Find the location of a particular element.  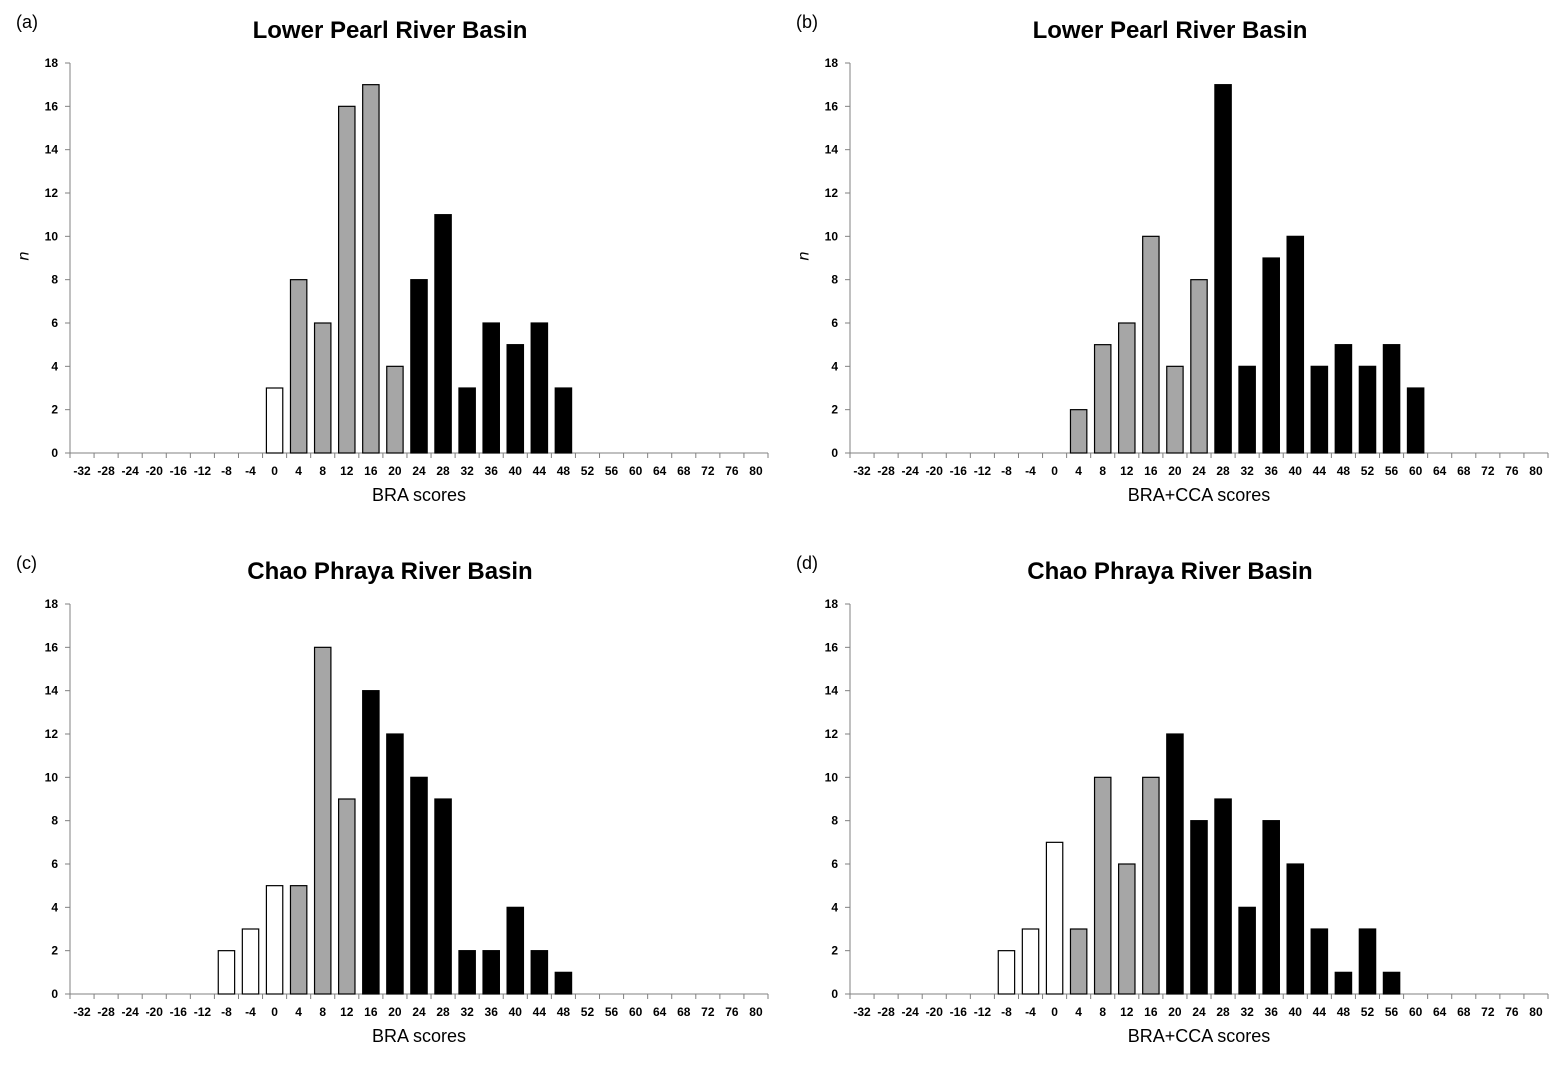

x-tick-label: 16 is located at coordinates (1151, 1012).